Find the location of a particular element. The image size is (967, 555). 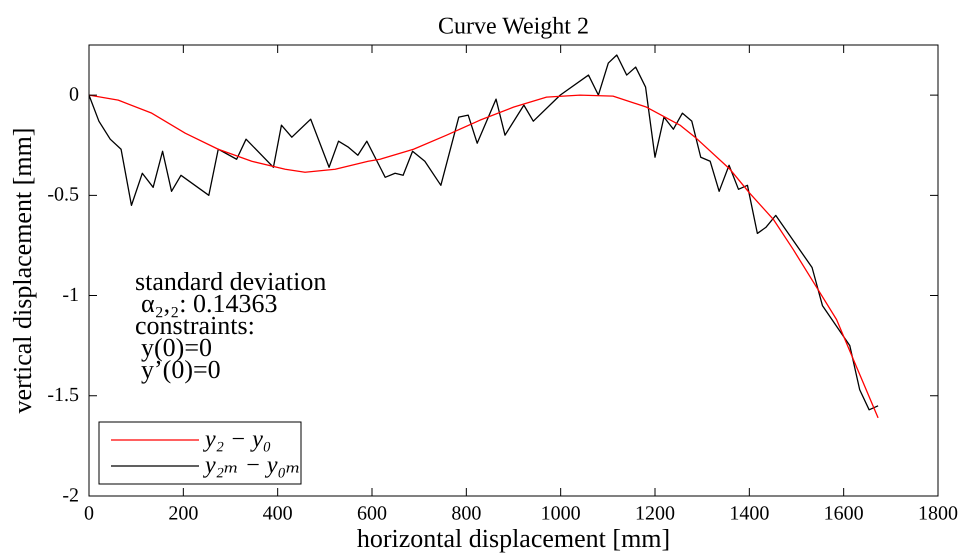

x-tick-label: 1400 is located at coordinates (749, 513).